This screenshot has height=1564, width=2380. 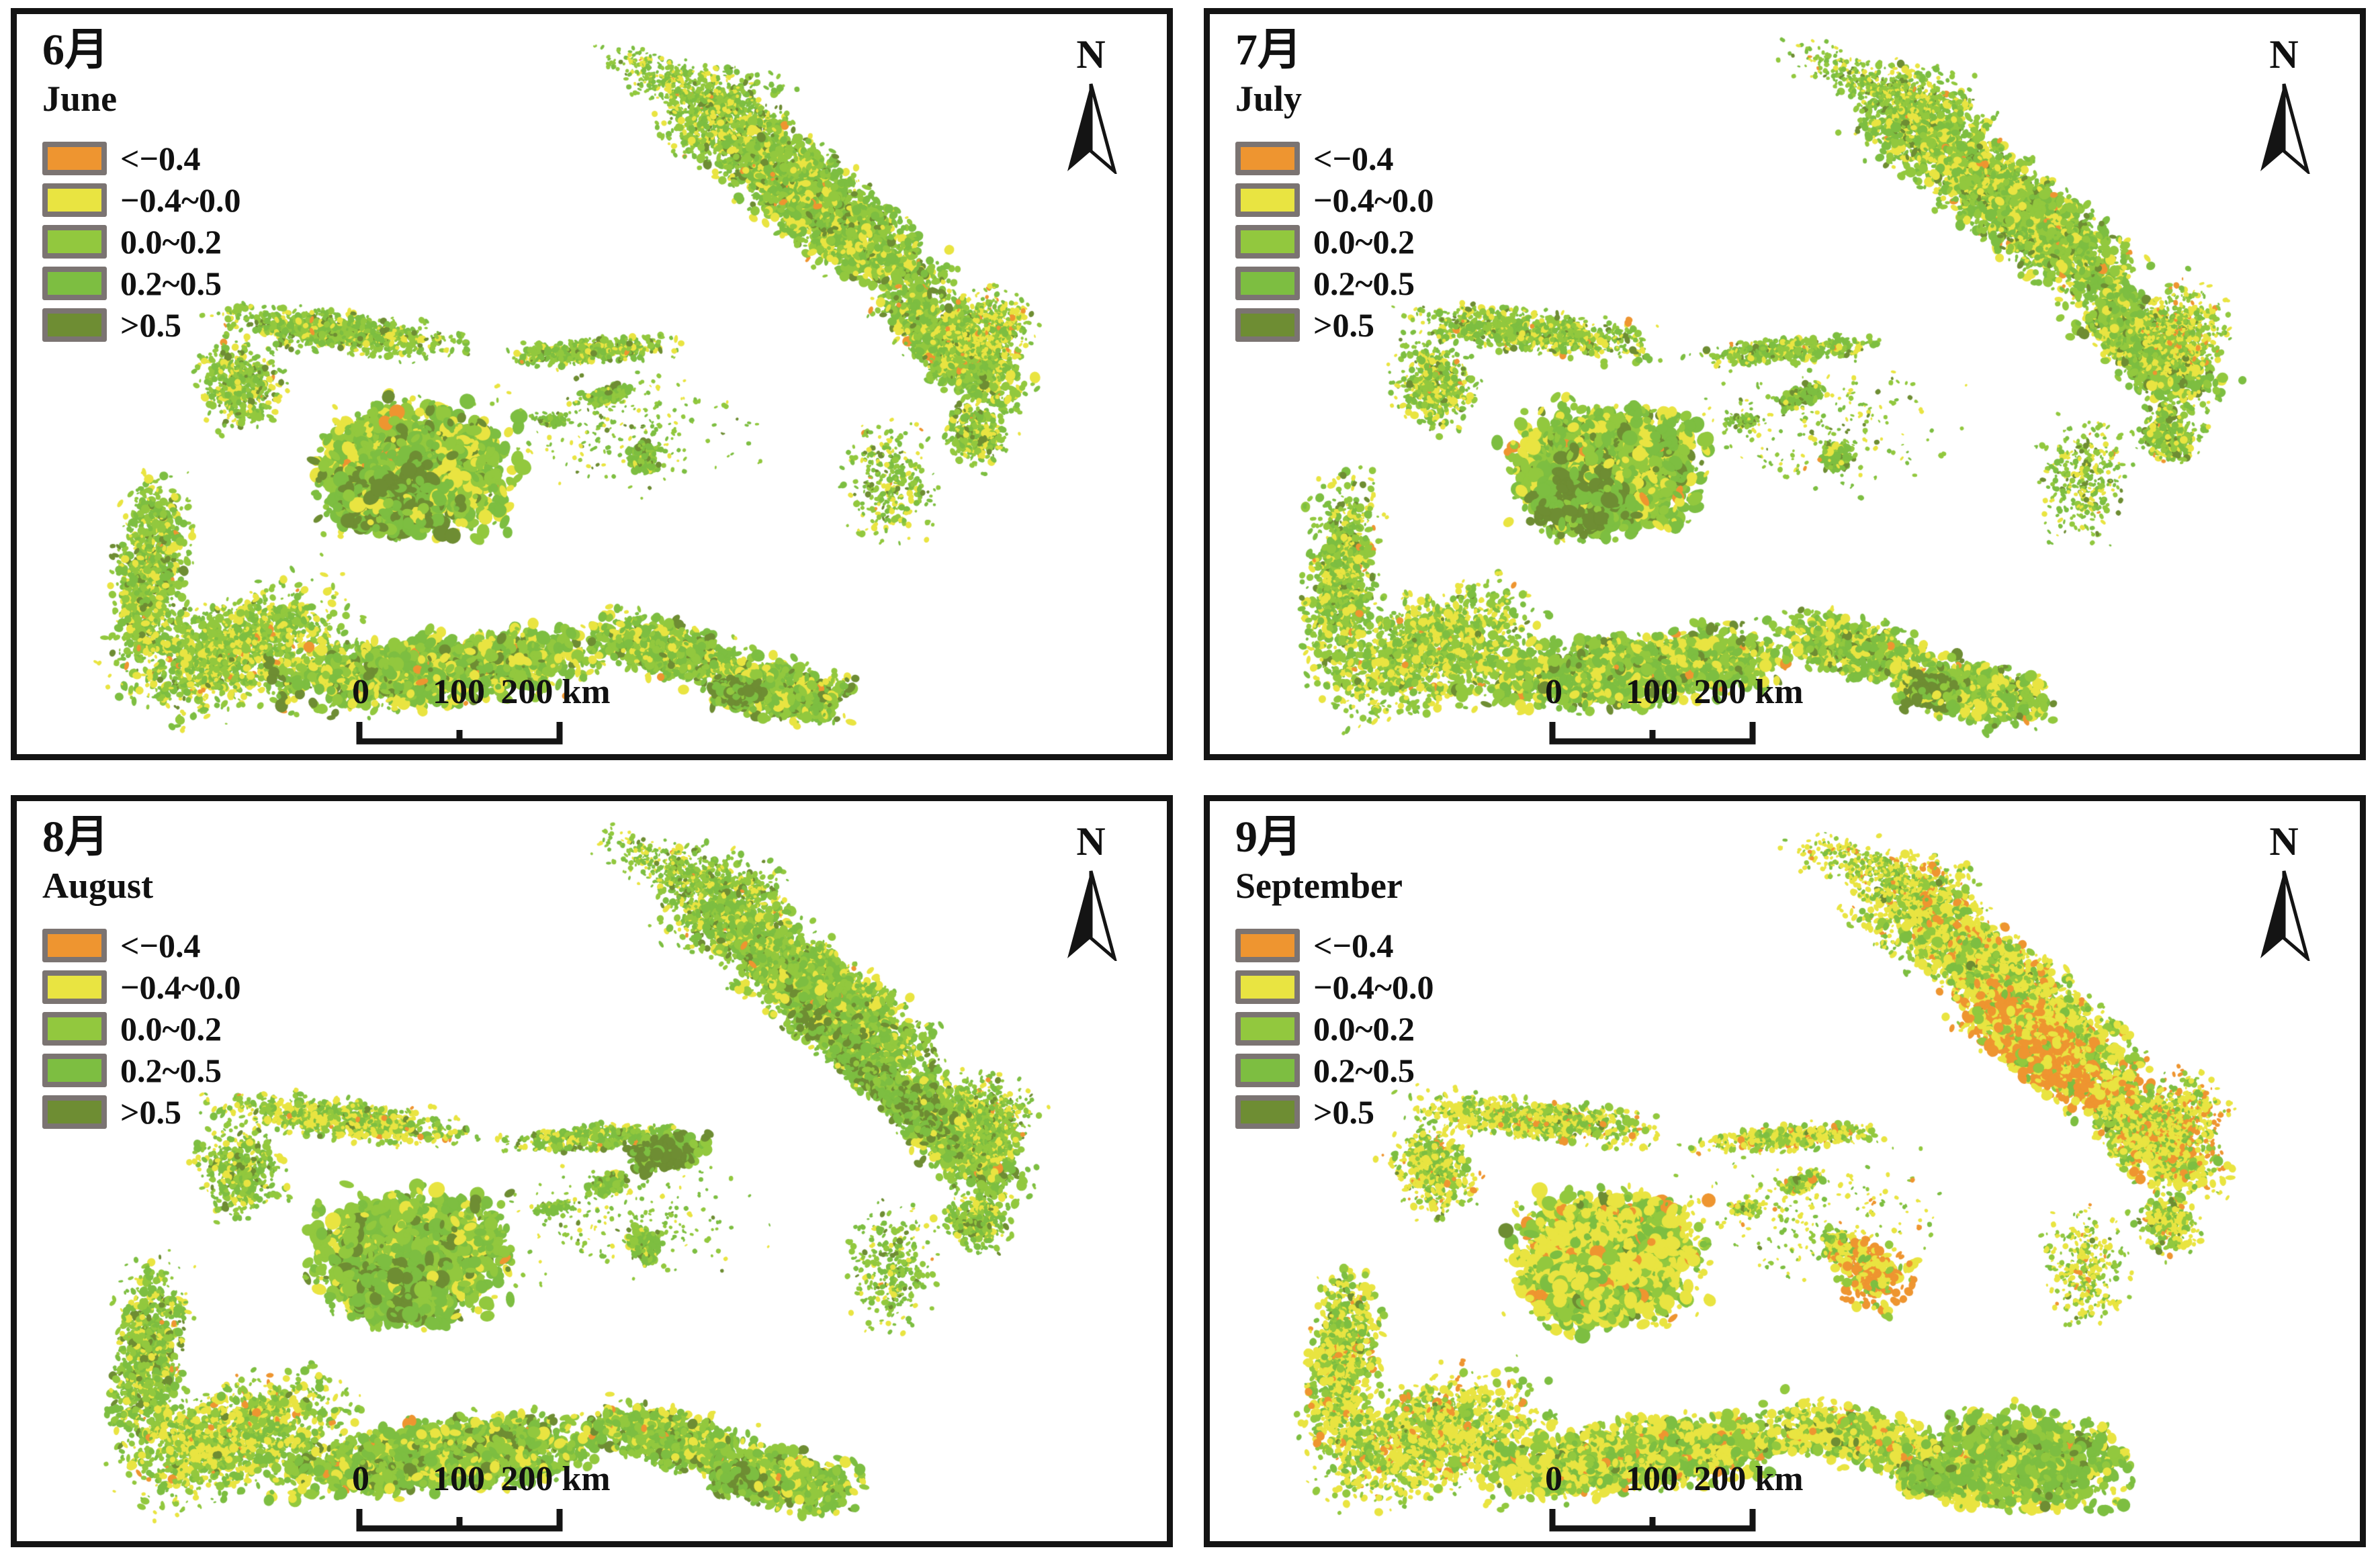 I want to click on panel-title-english: June, so click(x=80, y=99).